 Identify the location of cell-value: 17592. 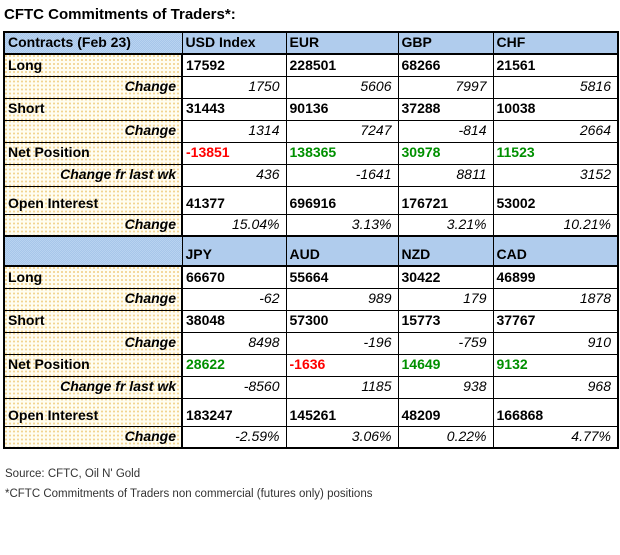
(234, 65).